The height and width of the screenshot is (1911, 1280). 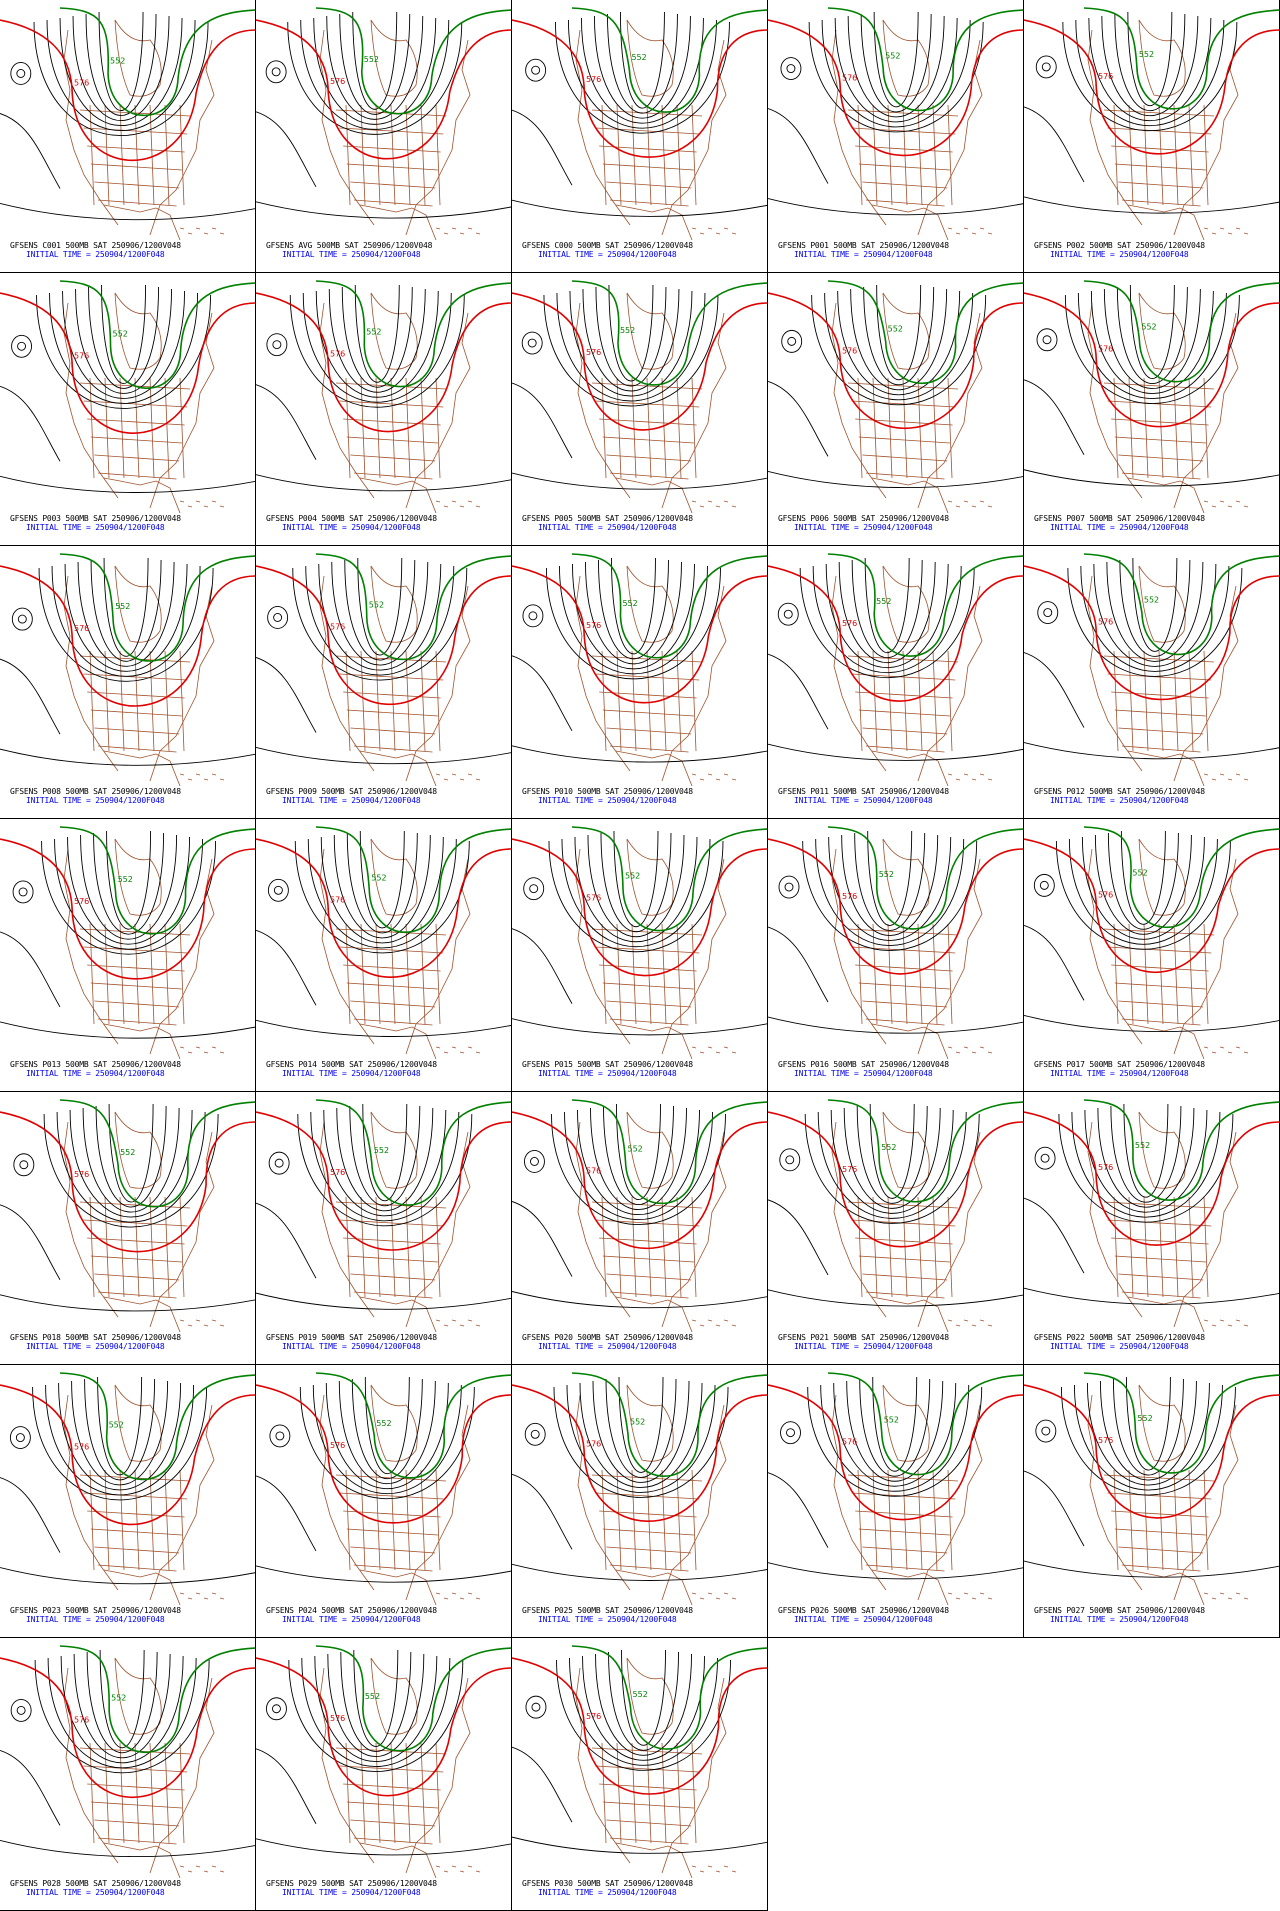 I want to click on panel-title: GFSENS P026 500MB SAT 250906/1200V048, so click(x=863, y=1610).